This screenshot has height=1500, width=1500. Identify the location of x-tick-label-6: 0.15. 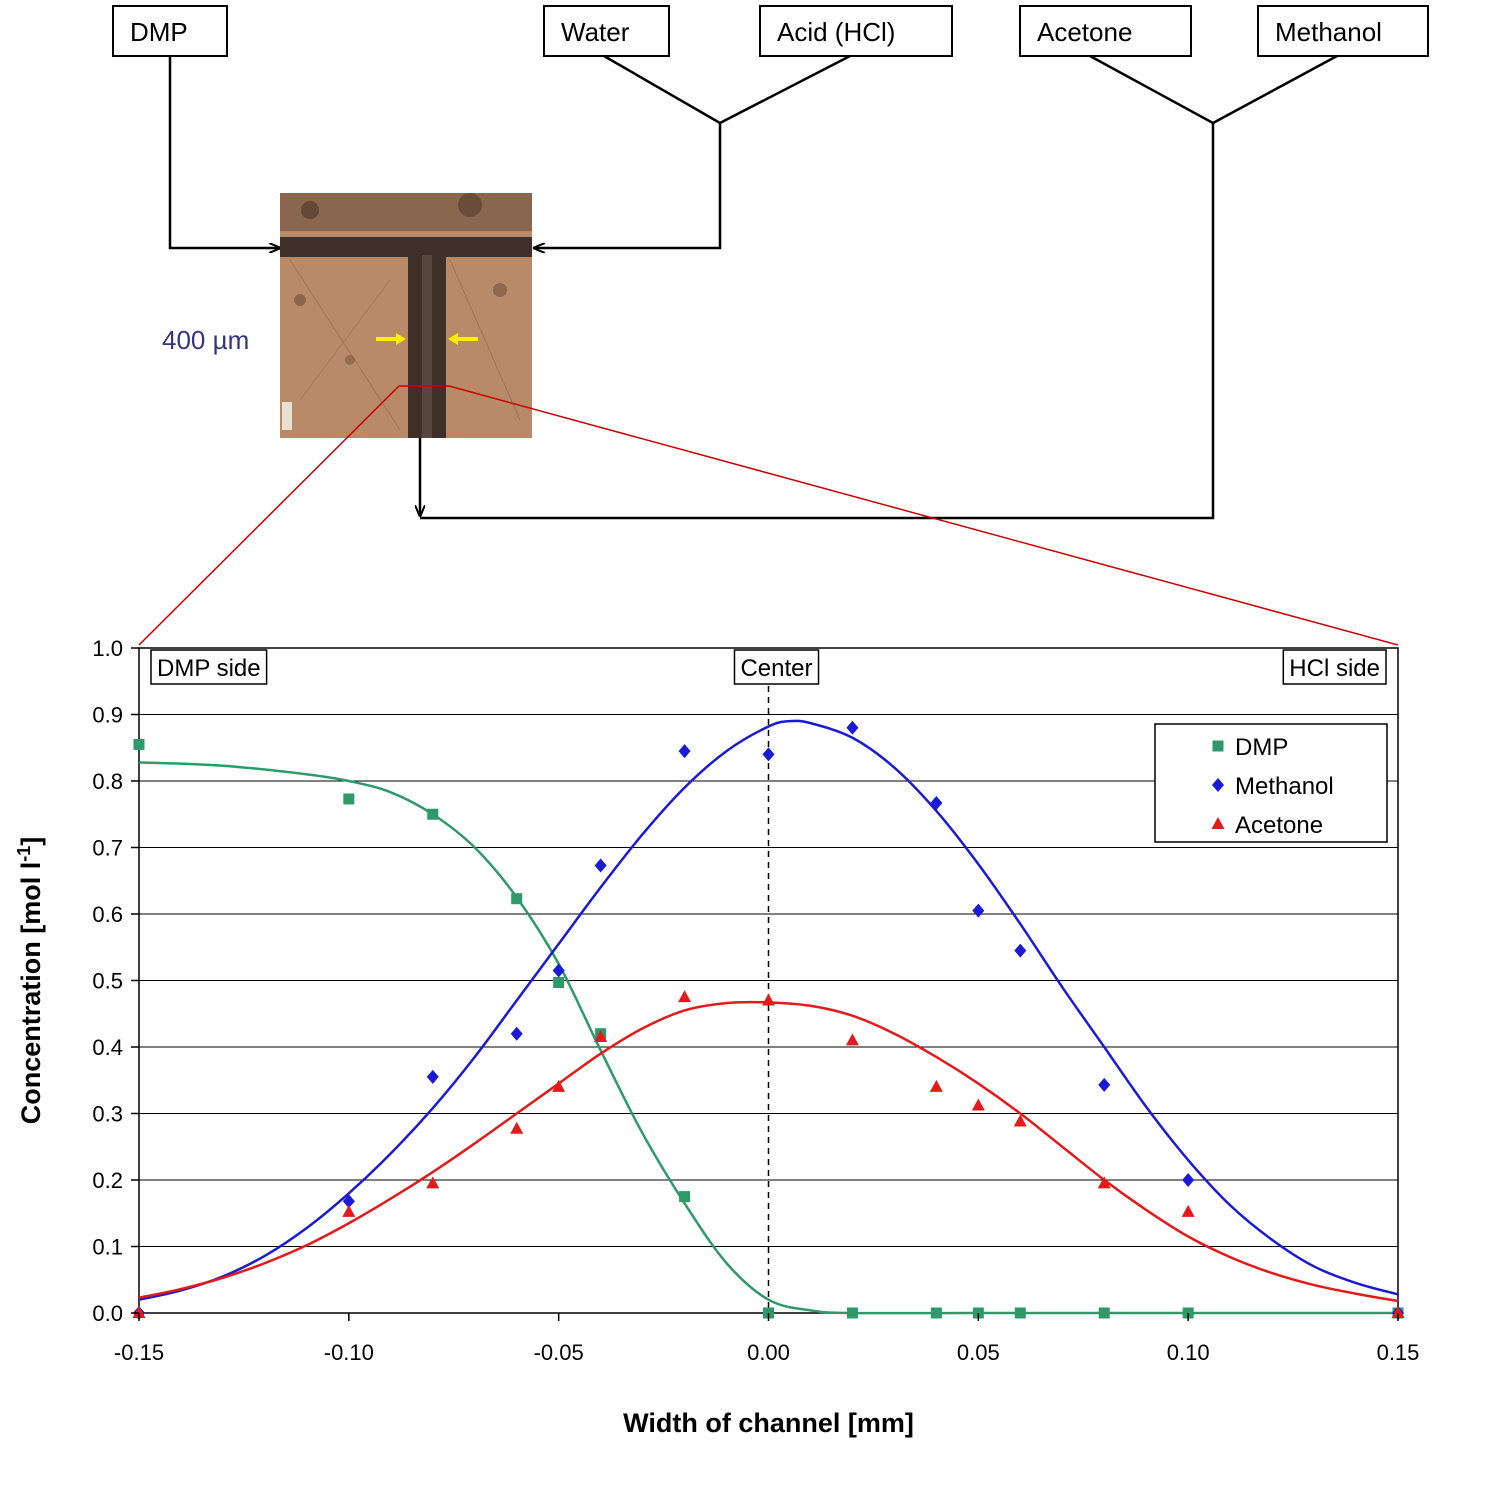
(1398, 1352).